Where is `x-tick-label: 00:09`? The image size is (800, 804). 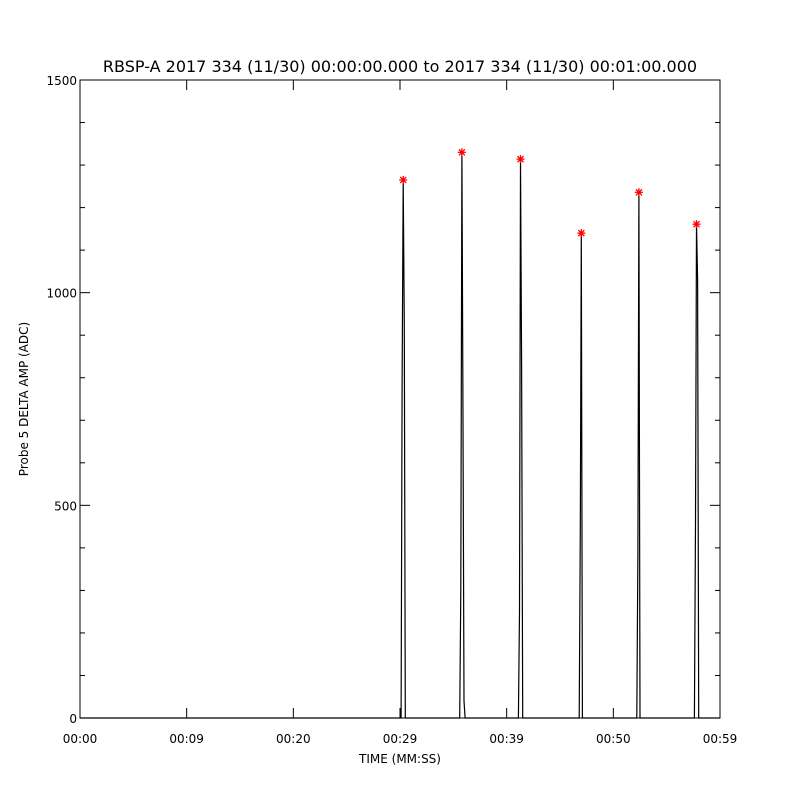
x-tick-label: 00:09 is located at coordinates (186, 739).